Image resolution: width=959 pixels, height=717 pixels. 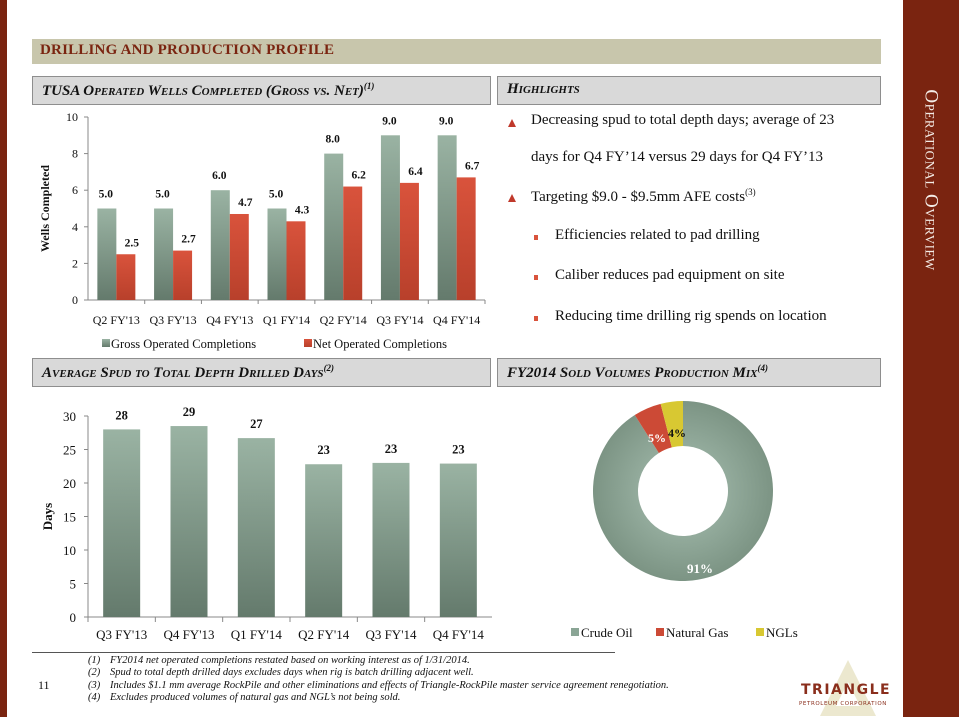 I want to click on production-mix-chart: 91% 5% 4% Crude Oil Natural Gas NGLs, so click(x=684, y=520).